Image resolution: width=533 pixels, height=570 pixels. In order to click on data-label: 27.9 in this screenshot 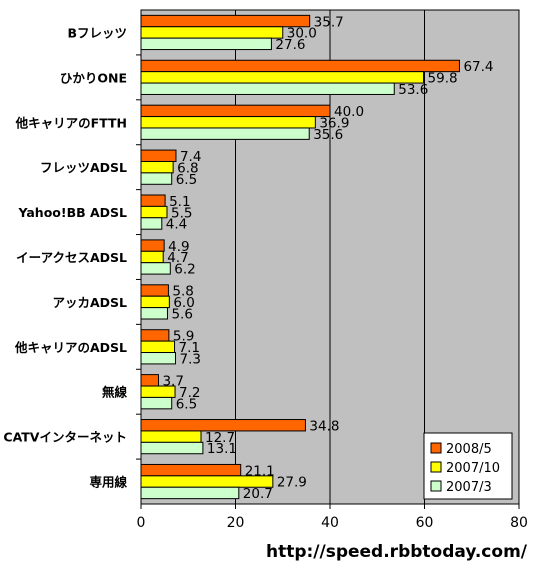, I will do `click(292, 483)`.